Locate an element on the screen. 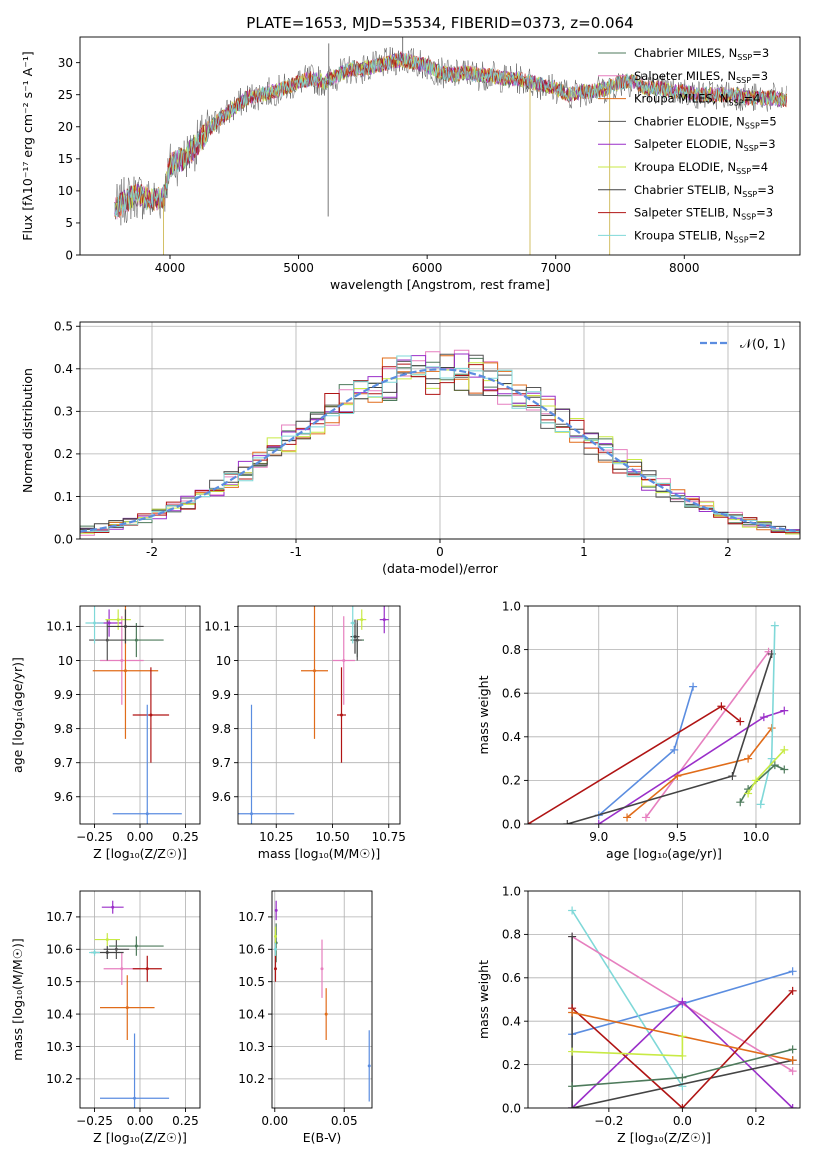 This screenshot has width=819, height=1170. y-tick-label: 1.0 is located at coordinates (511, 606).